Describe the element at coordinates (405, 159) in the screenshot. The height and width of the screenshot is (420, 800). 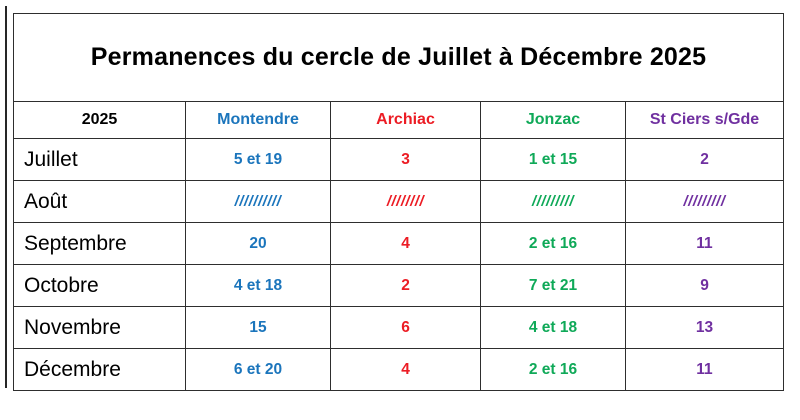
I see `value-cell: 3` at that location.